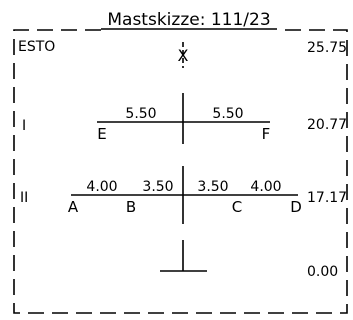 The image size is (353, 320). I want to click on arm-II-length-4: 4.00, so click(265, 187).